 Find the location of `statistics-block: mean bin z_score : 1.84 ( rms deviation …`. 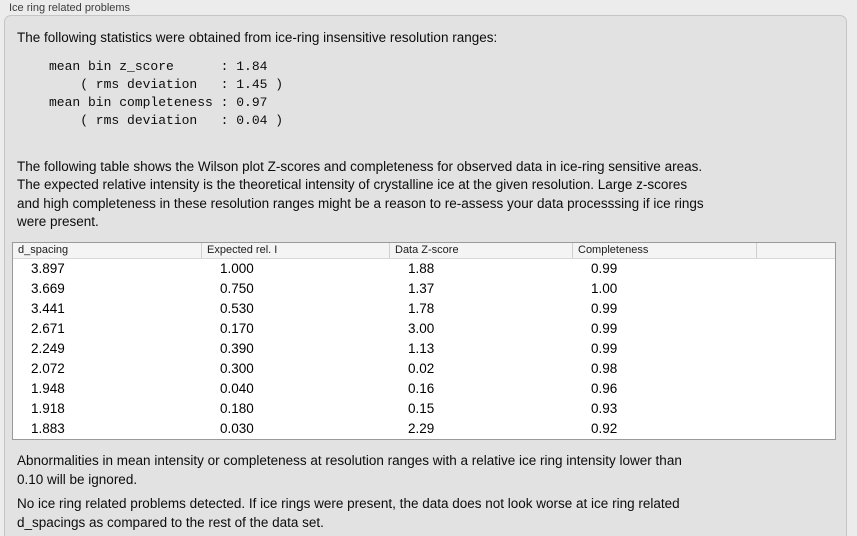

statistics-block: mean bin z_score : 1.84 ( rms deviation … is located at coordinates (166, 93).